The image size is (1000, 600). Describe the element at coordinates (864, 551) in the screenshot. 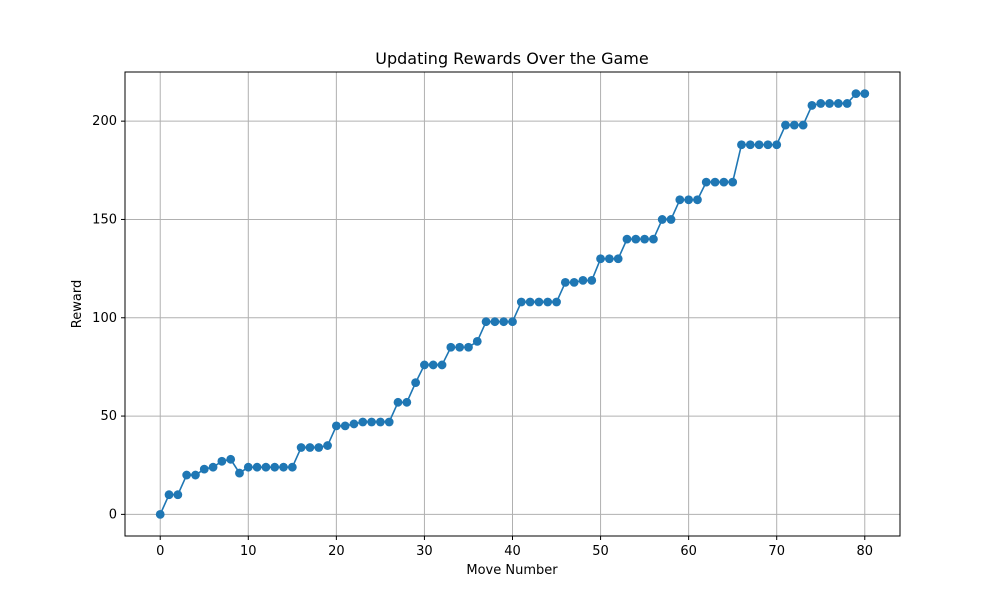

I see `x-tick-label: 80` at that location.